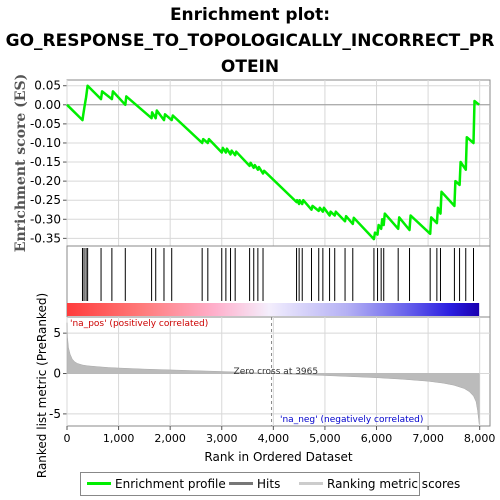 The width and height of the screenshot is (500, 500). What do you see at coordinates (55, 414) in the screenshot?
I see `rank-y-tick-label: -5` at bounding box center [55, 414].